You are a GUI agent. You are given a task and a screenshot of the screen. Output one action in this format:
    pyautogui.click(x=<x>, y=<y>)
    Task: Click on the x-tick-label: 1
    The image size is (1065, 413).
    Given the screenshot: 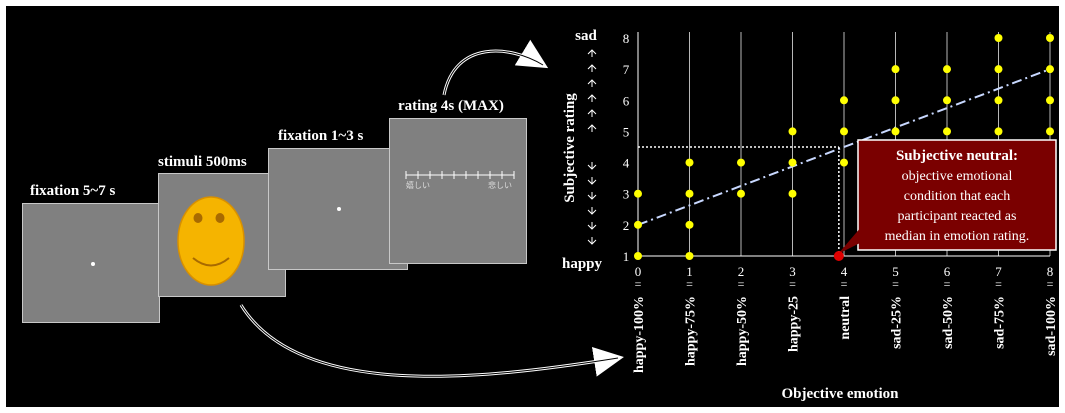 What is the action you would take?
    pyautogui.click(x=689, y=271)
    